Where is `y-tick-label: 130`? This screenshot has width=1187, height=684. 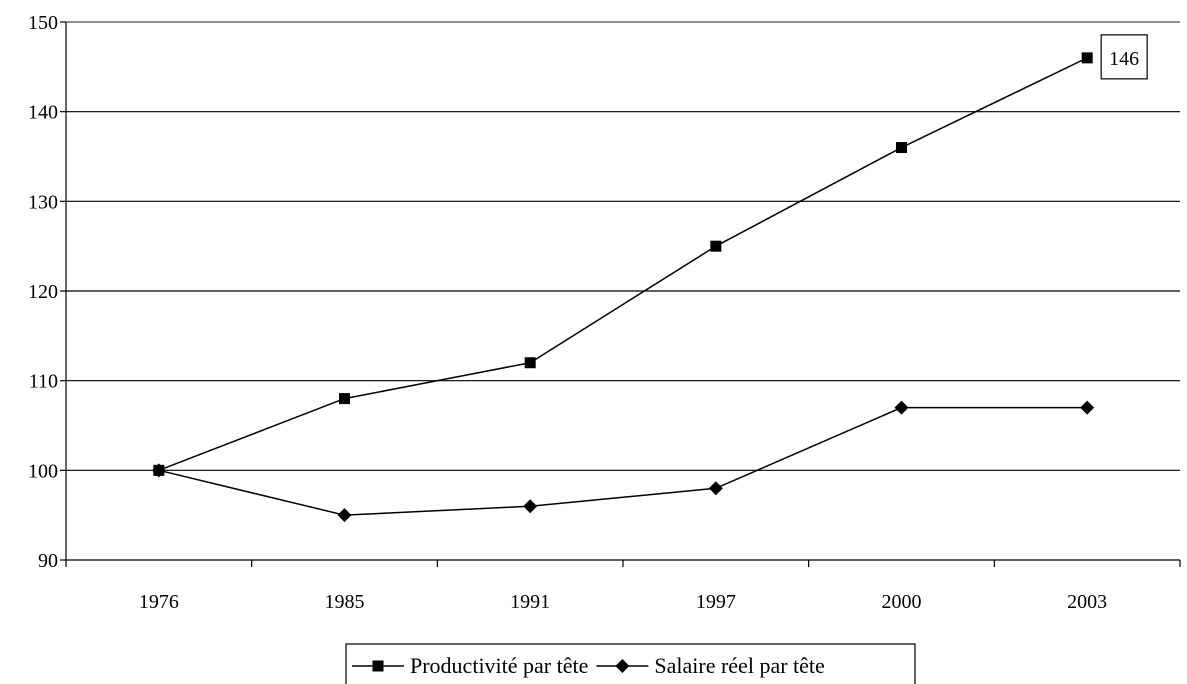 y-tick-label: 130 is located at coordinates (43, 202).